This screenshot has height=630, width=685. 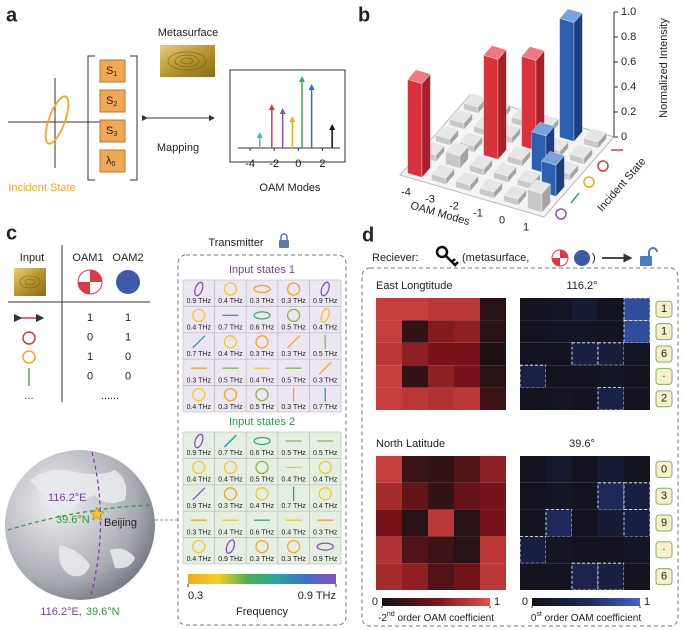 What do you see at coordinates (61, 612) in the screenshot?
I see `caption-lon: 116.2°E,` at bounding box center [61, 612].